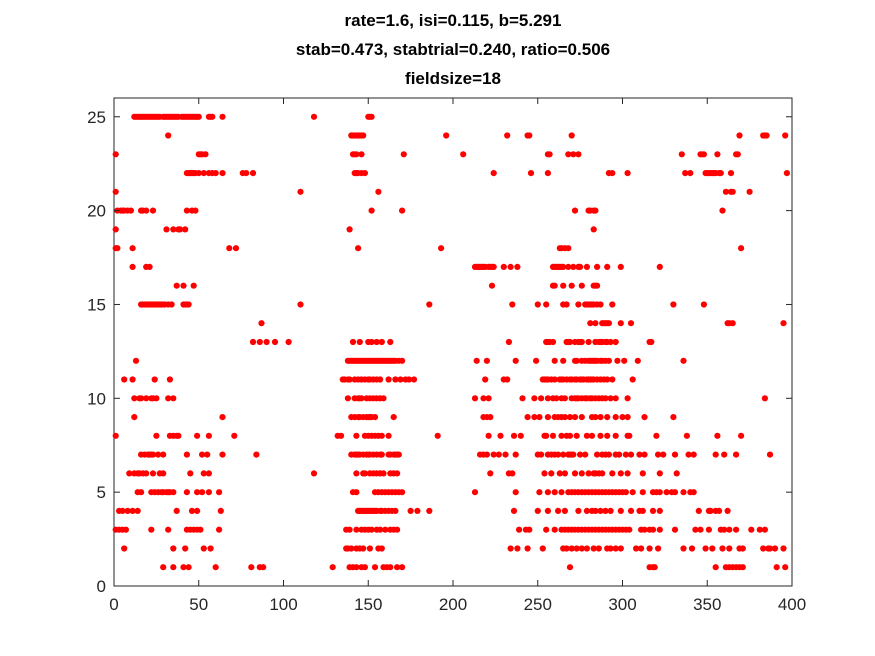  What do you see at coordinates (368, 604) in the screenshot?
I see `x-tick-label: 150` at bounding box center [368, 604].